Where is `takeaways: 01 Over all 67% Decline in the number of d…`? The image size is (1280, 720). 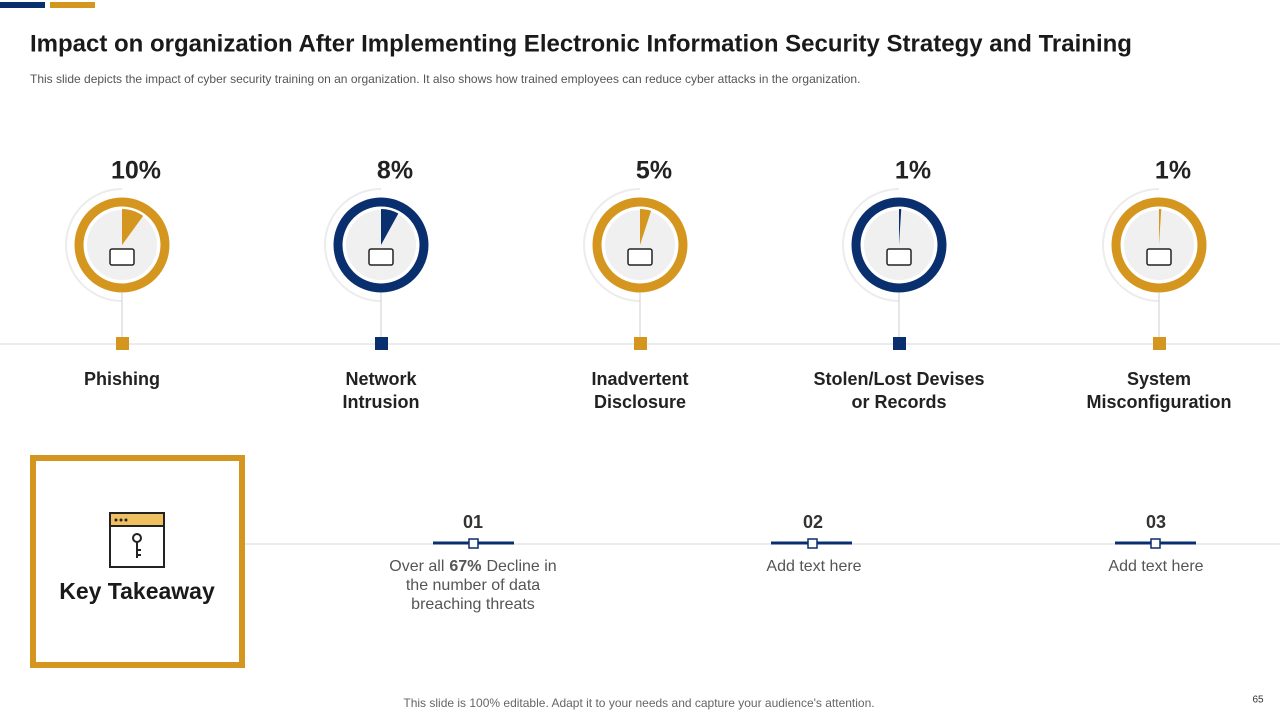 takeaways: 01 Over all 67% Decline in the number of d… is located at coordinates (796, 562).